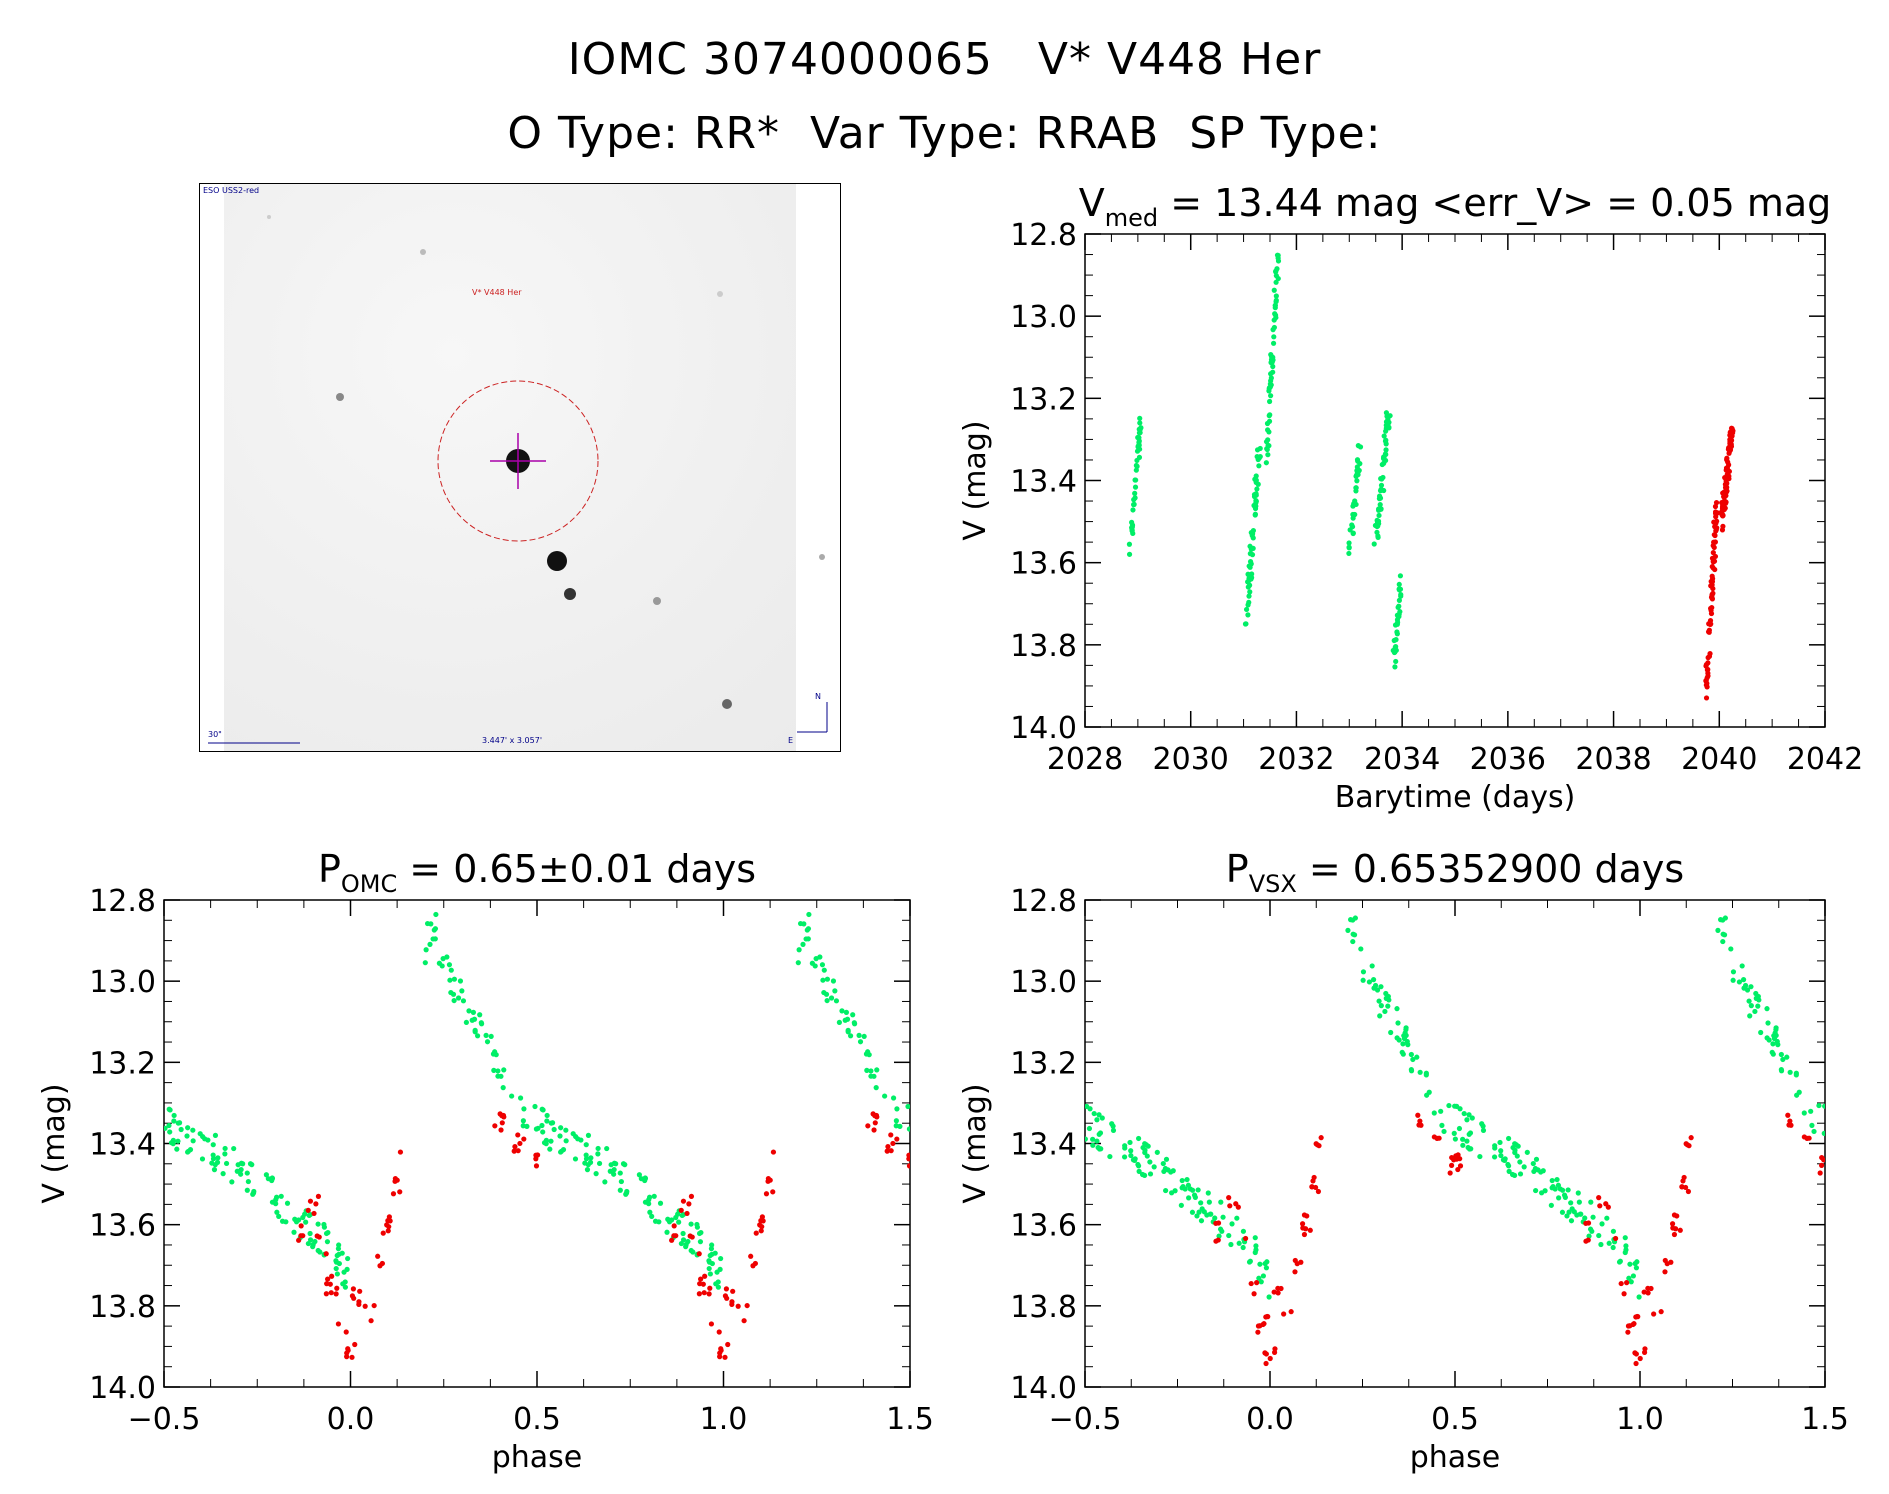  Describe the element at coordinates (1613, 759) in the screenshot. I see `x-tick-label: 2038` at that location.